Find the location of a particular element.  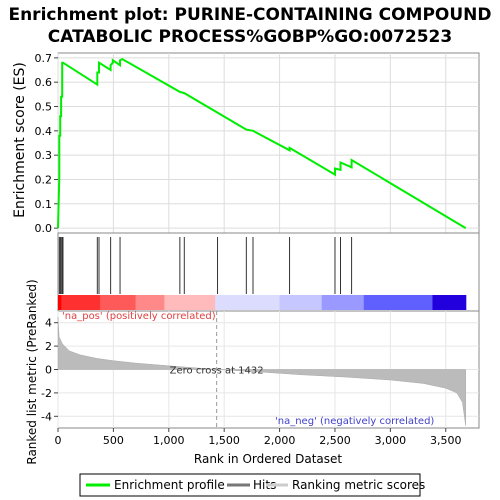

es-tick-label: 0.5 is located at coordinates (44, 107).